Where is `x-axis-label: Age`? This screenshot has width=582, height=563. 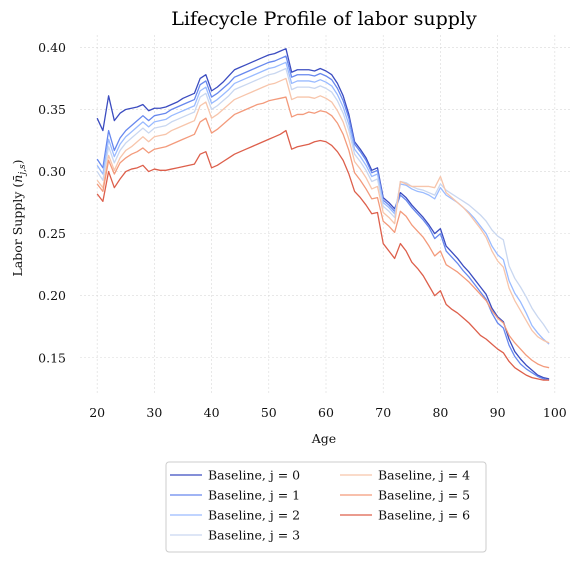
x-axis-label: Age is located at coordinates (323, 438).